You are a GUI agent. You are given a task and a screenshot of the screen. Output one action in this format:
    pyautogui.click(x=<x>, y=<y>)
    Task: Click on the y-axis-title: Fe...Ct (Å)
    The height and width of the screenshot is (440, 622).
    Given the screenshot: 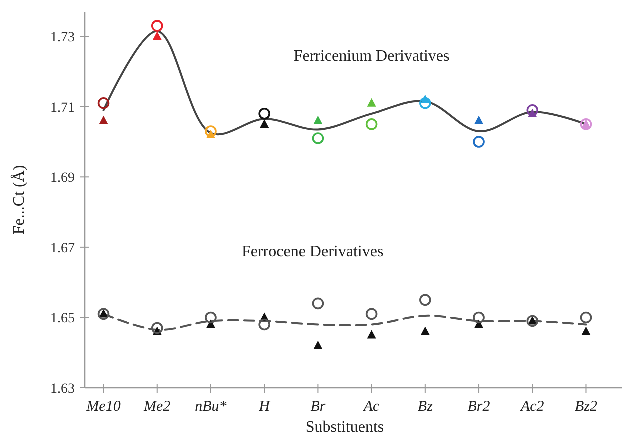 What is the action you would take?
    pyautogui.click(x=19, y=200)
    